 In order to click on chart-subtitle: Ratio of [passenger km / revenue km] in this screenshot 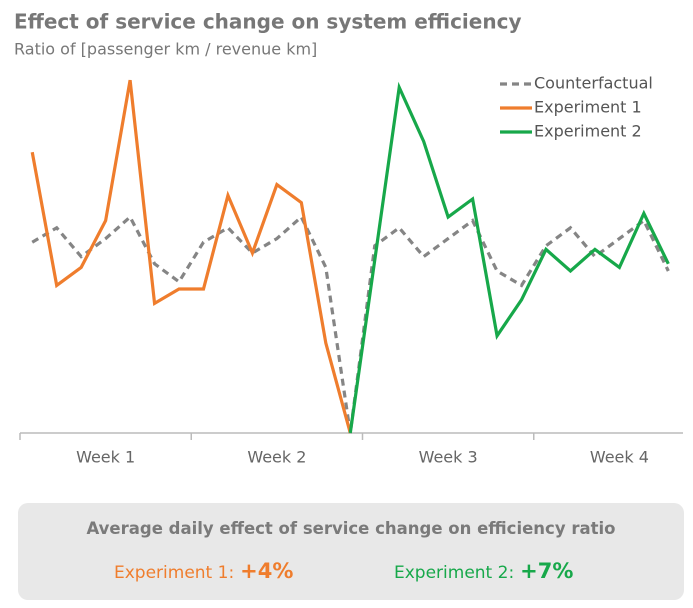, I will do `click(165, 49)`.